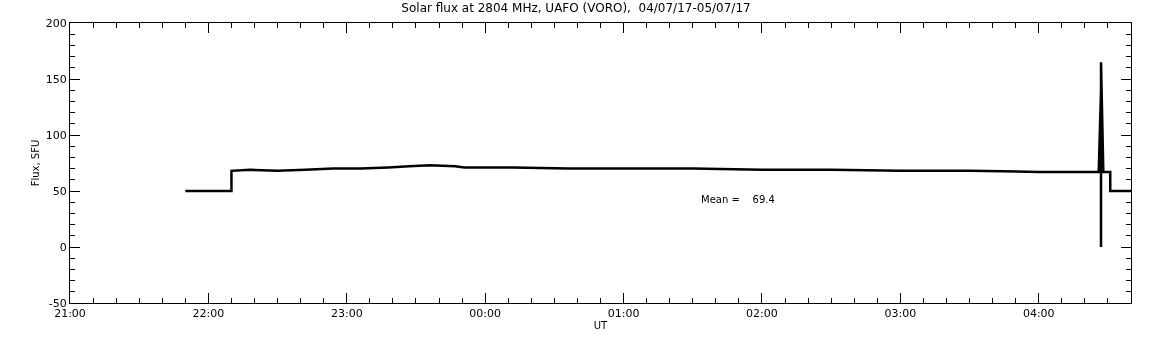 This screenshot has height=345, width=1152. Describe the element at coordinates (485, 314) in the screenshot. I see `x-tick-label: 00:00` at that location.